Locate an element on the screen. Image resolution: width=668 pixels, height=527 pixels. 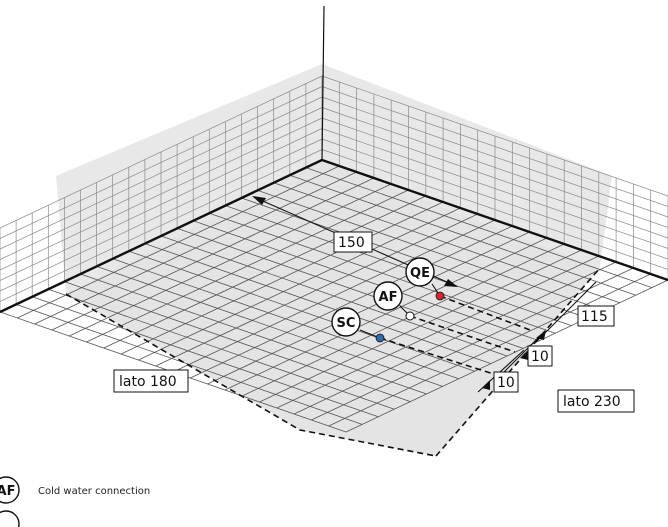
side-label-left: lato 180 is located at coordinates (151, 381).